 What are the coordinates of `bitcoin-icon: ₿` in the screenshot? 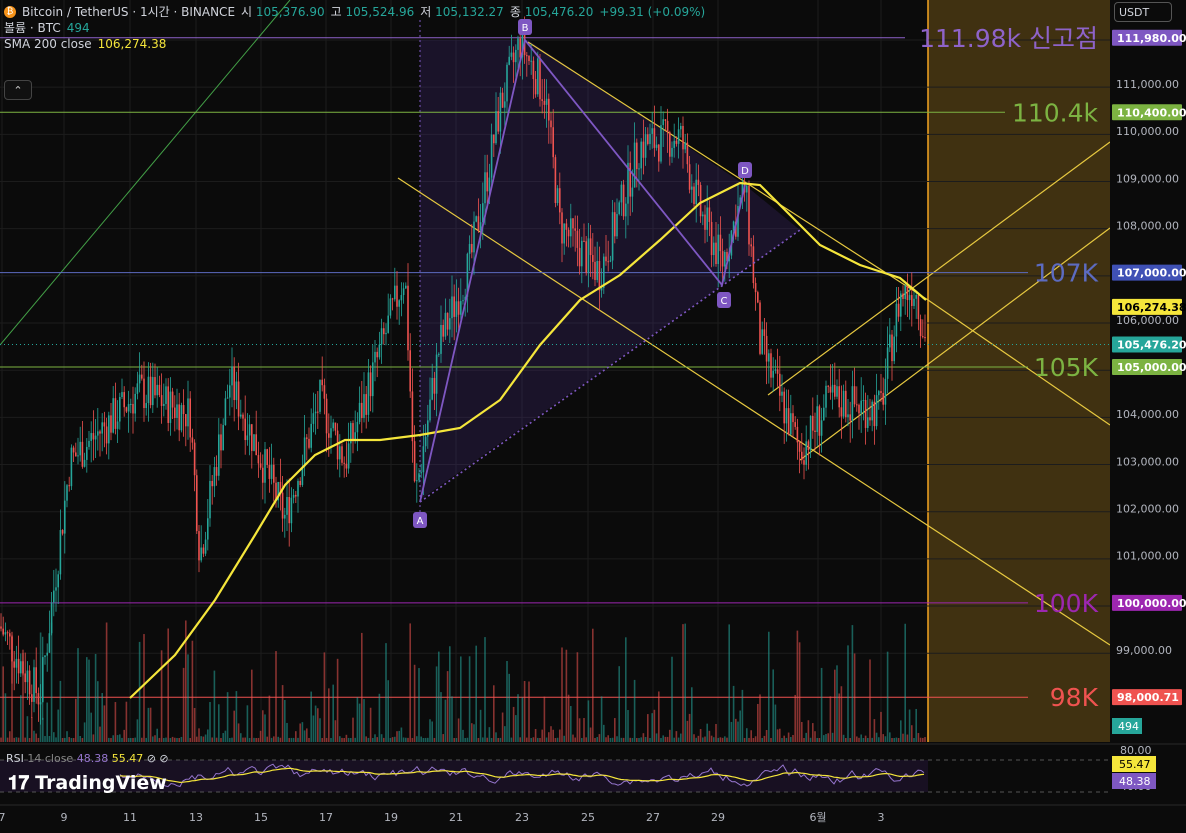 It's located at (10, 12).